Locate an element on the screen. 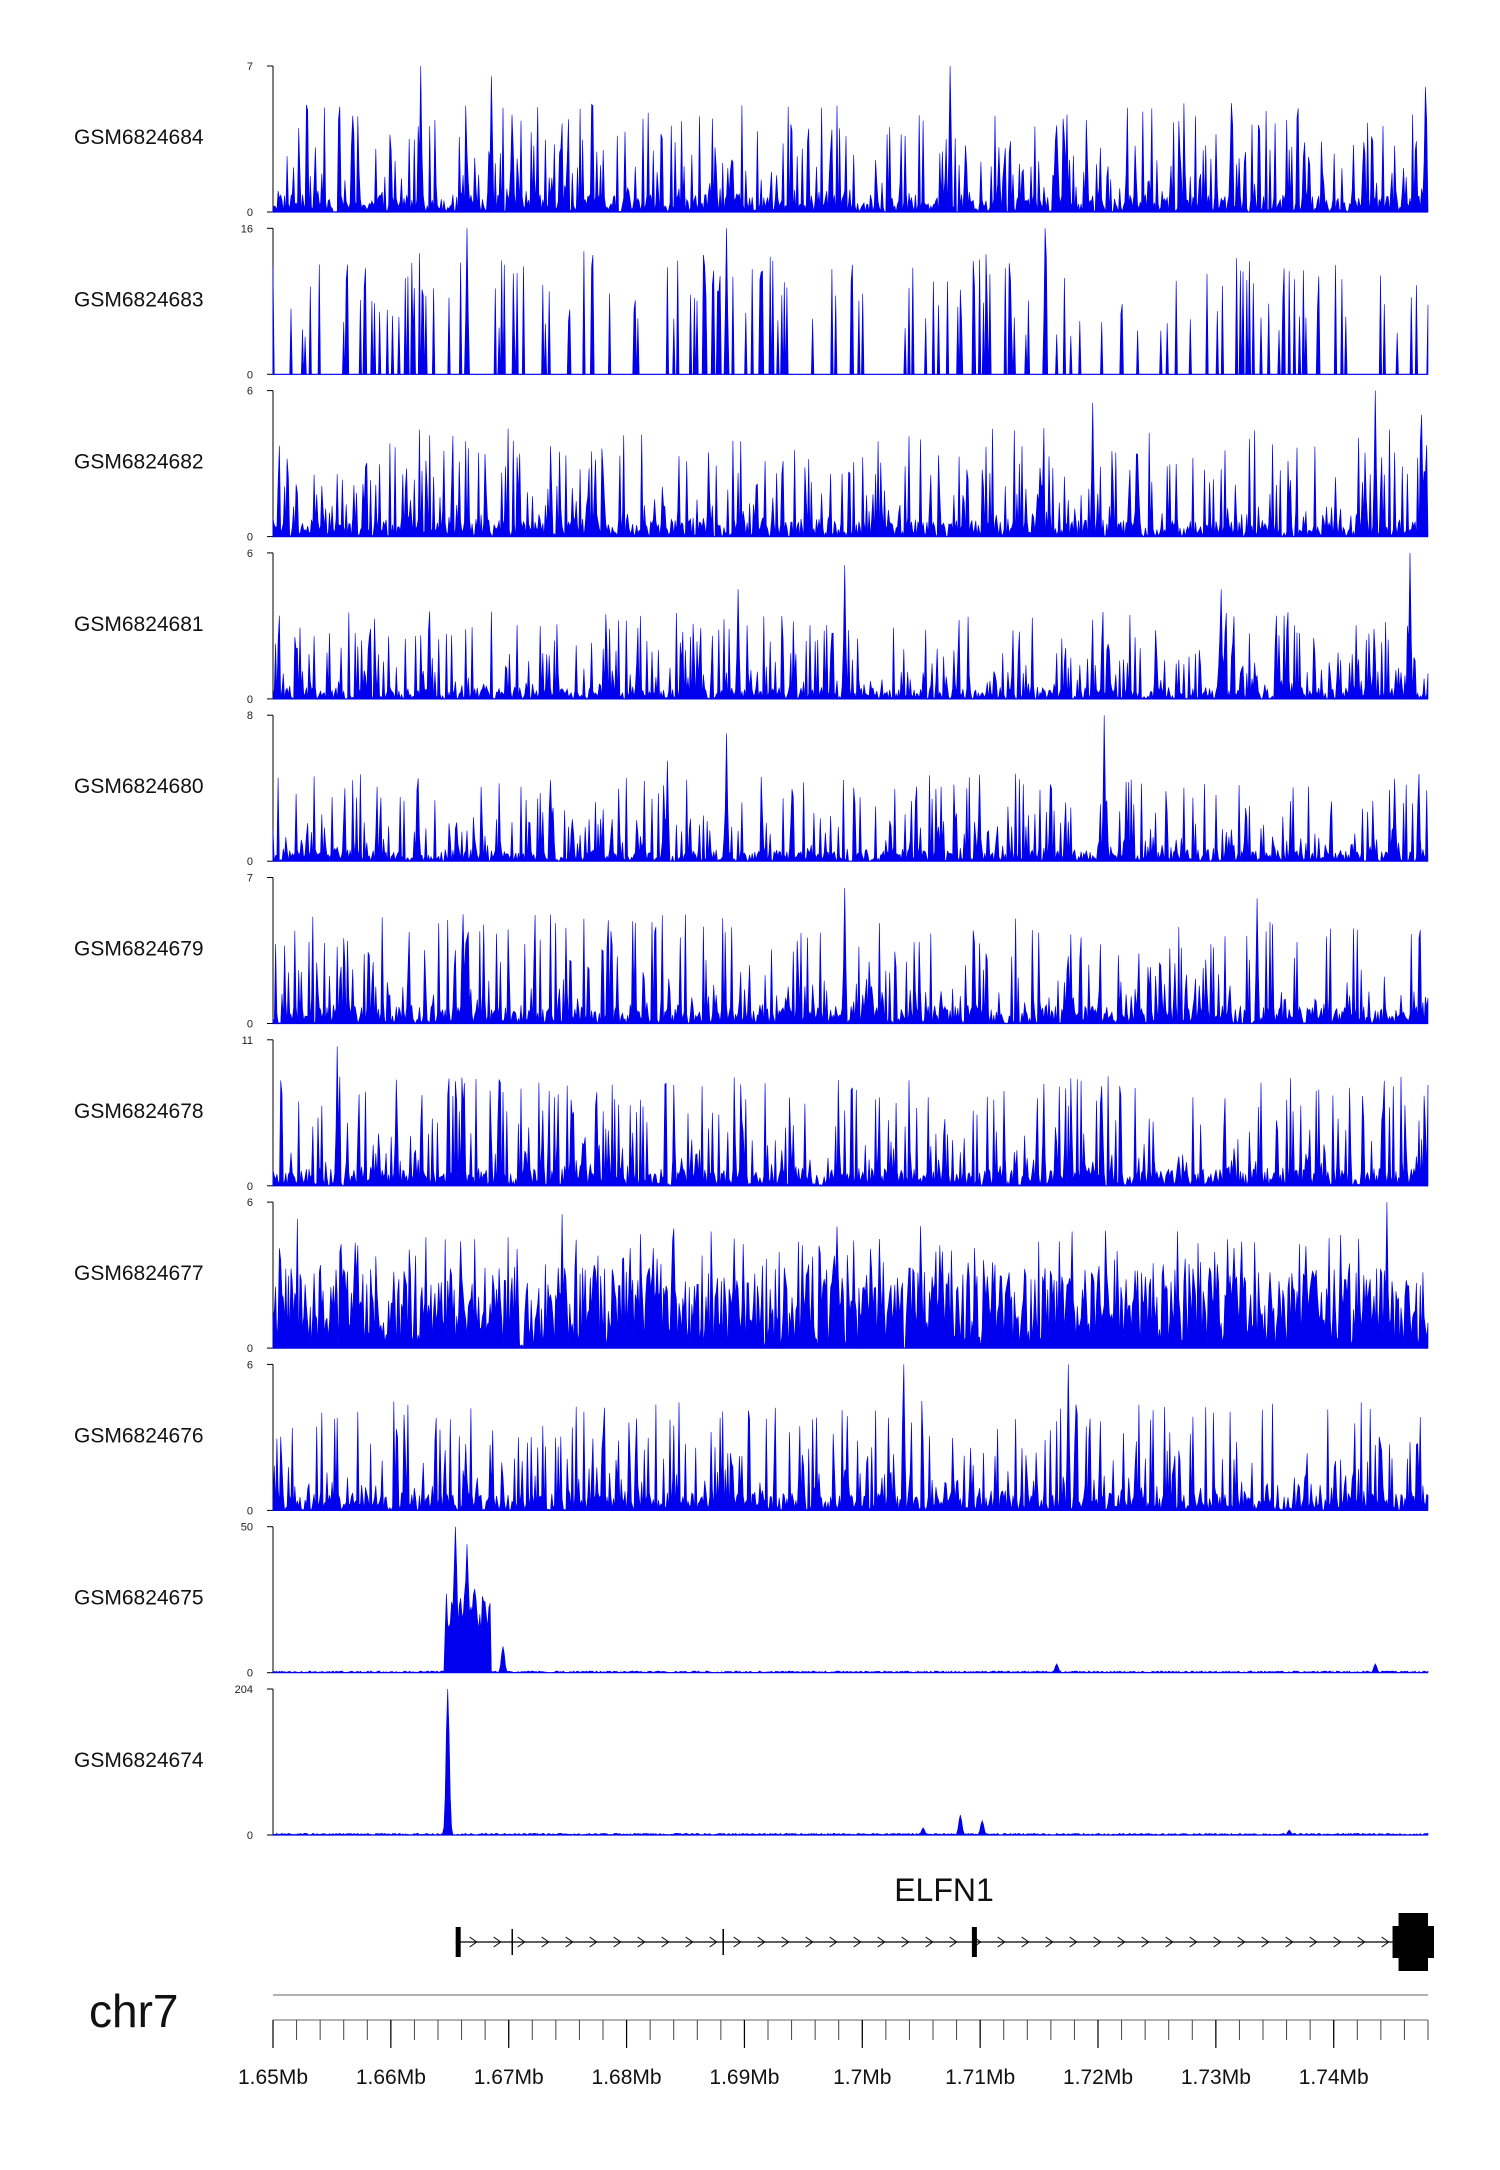 The image size is (1500, 2170). tick-label: 1.72Mb is located at coordinates (1098, 2077).